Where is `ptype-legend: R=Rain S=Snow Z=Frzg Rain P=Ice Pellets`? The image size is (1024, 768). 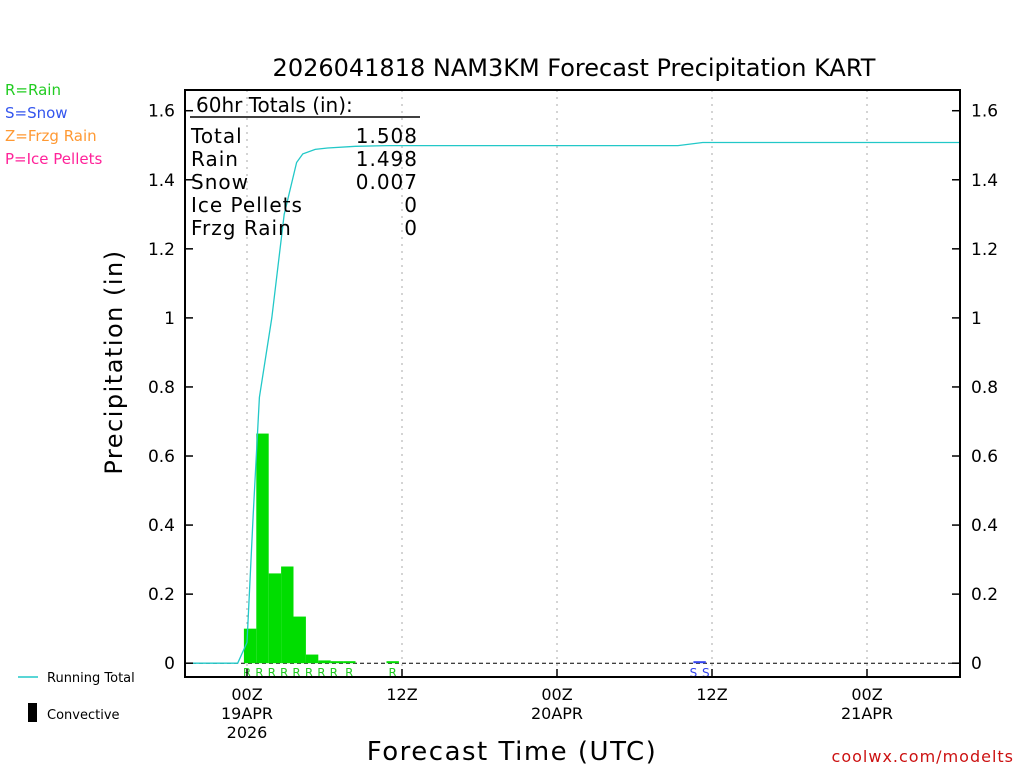
ptype-legend: R=Rain S=Snow Z=Frzg Rain P=Ice Pellets is located at coordinates (53, 124).